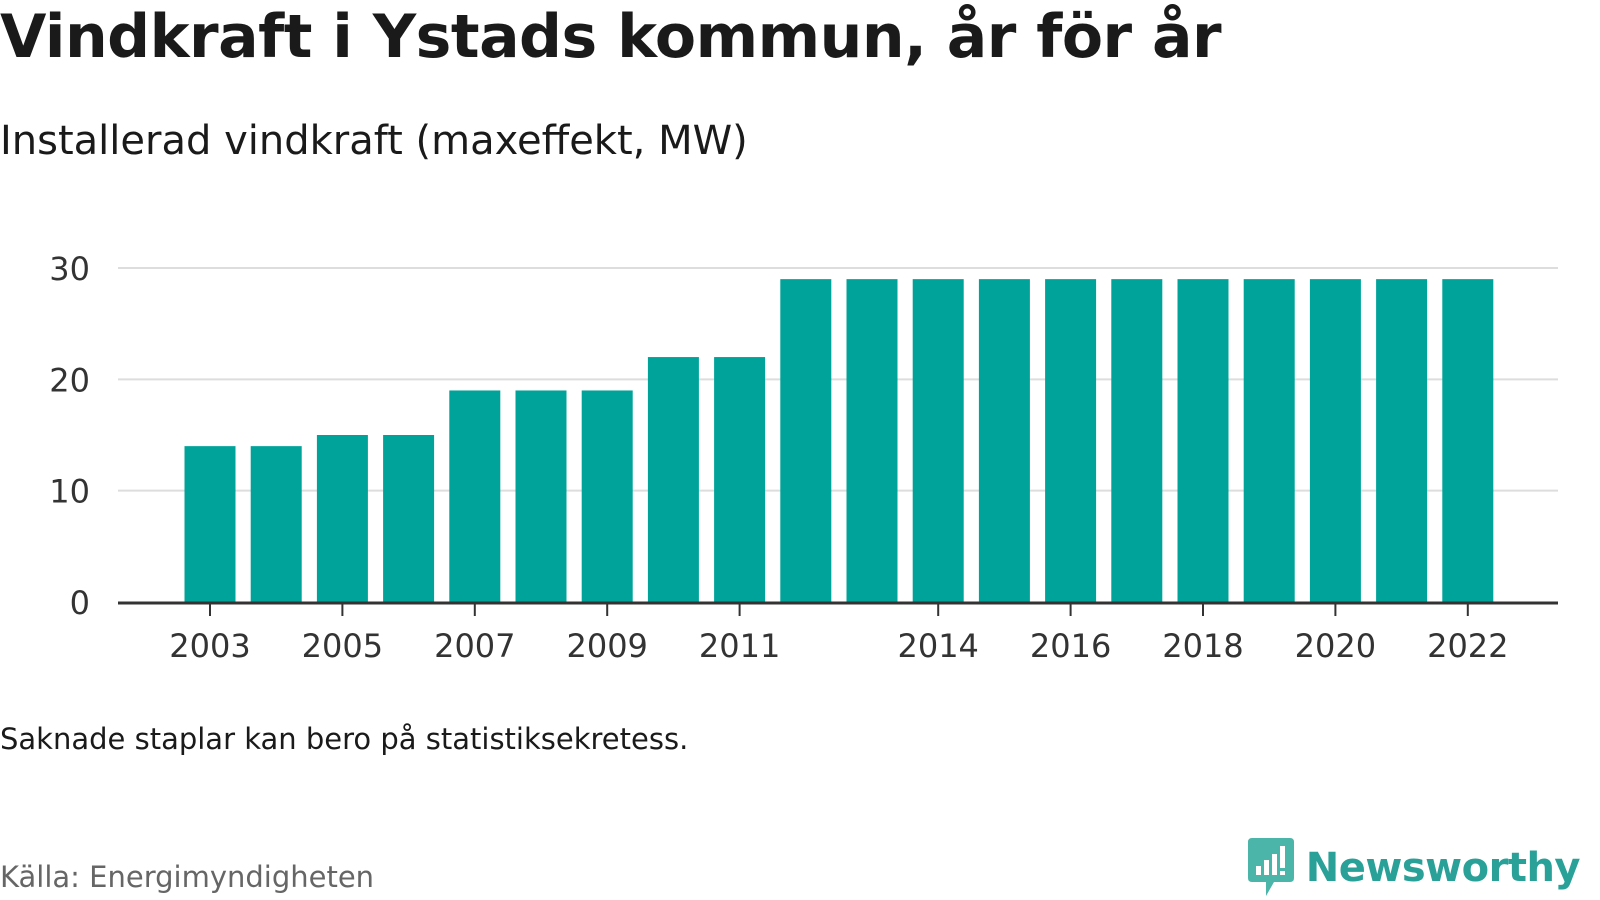 The image size is (1600, 900). I want to click on bar-2017, so click(1137, 440).